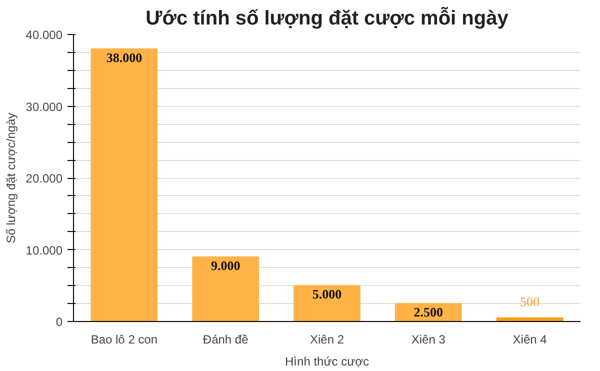 Image resolution: width=600 pixels, height=371 pixels. Describe the element at coordinates (327, 294) in the screenshot. I see `data-label: 5.000` at that location.